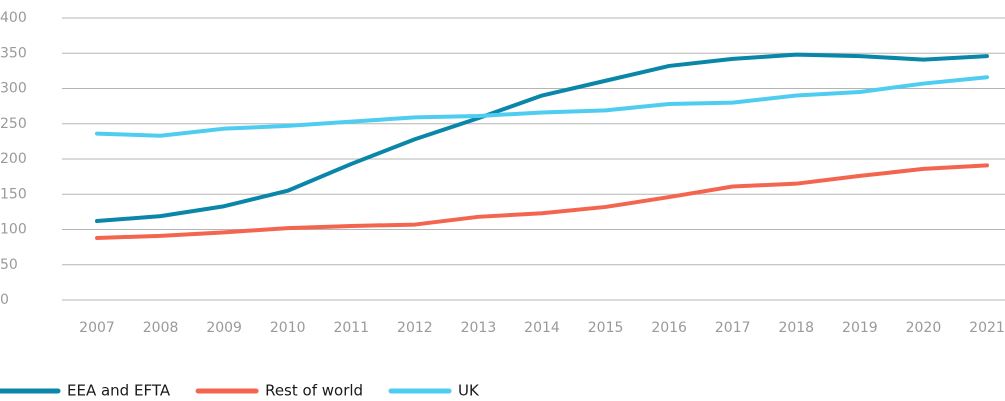  What do you see at coordinates (13, 53) in the screenshot?
I see `y-tick-label: 350` at bounding box center [13, 53].